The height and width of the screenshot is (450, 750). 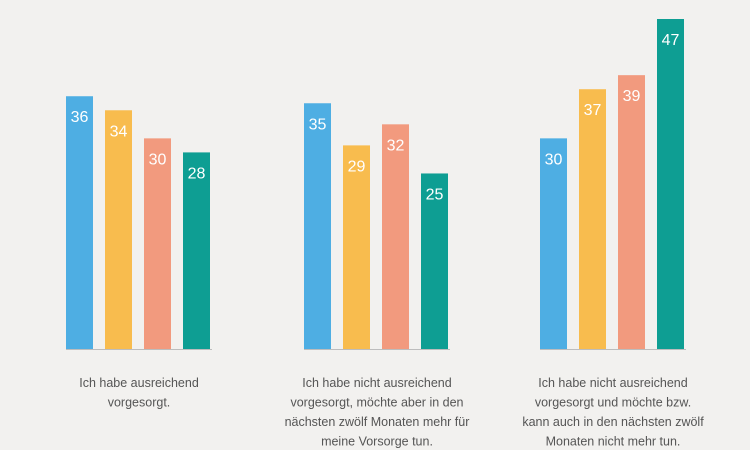 I want to click on data-label-group2-series2: 29, so click(x=357, y=166).